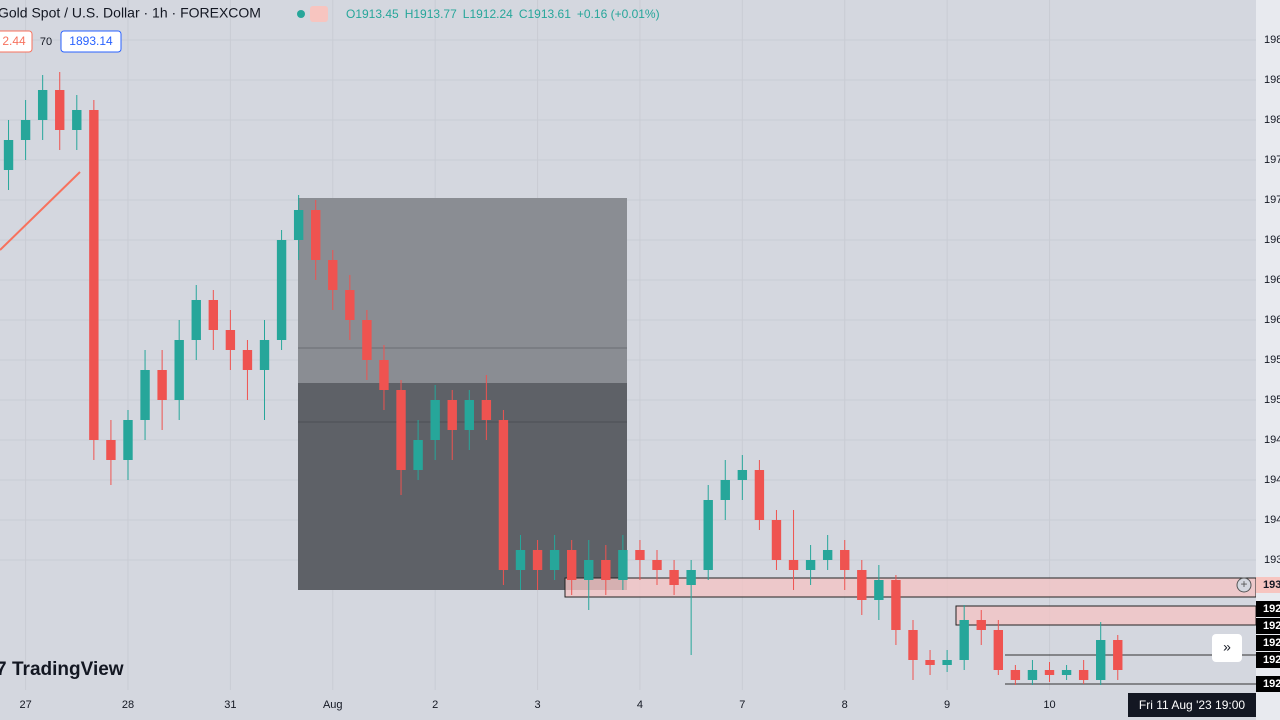 This screenshot has height=720, width=1280. I want to click on x-tick-label: 27, so click(25, 705).